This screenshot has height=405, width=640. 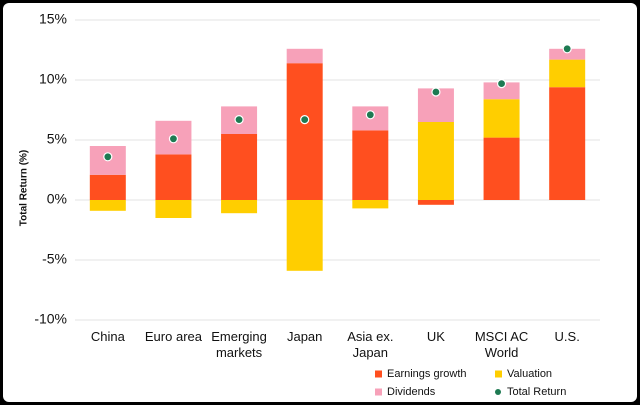 What do you see at coordinates (239, 352) in the screenshot?
I see `x-tick-line: markets` at bounding box center [239, 352].